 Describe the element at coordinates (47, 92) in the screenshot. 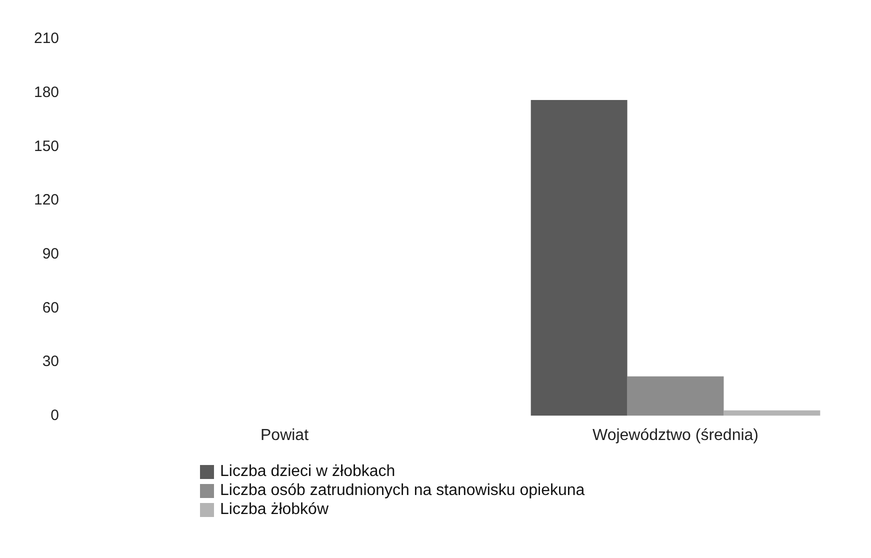

I see `y-tick-label: 180` at that location.